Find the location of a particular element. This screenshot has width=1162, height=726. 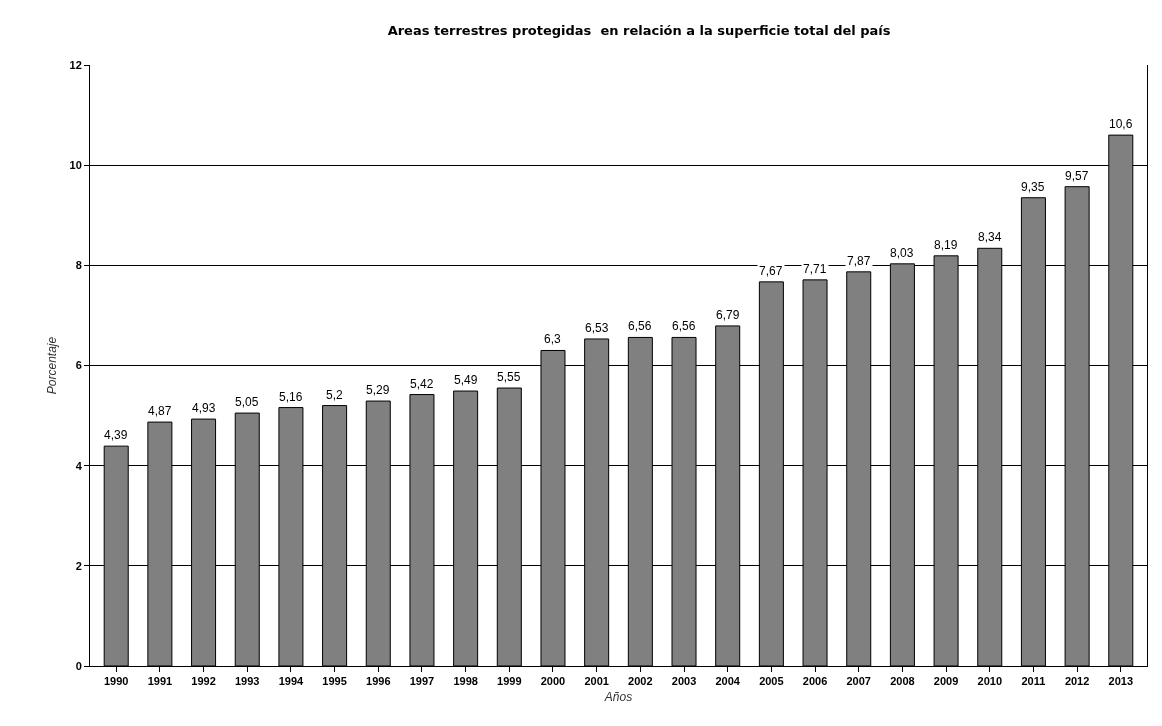

y-tick-label: 4 is located at coordinates (79, 465).